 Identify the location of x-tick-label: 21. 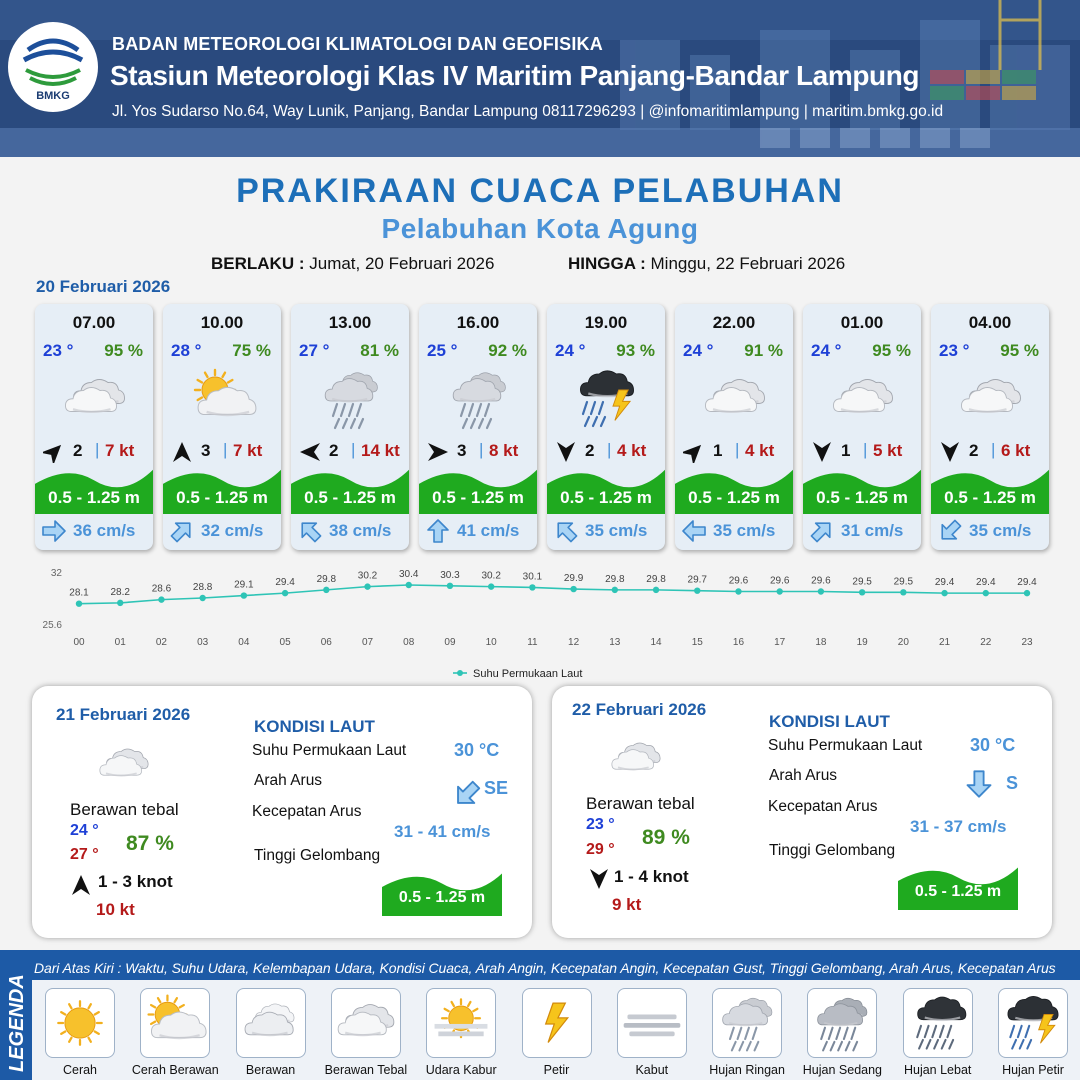
(945, 642).